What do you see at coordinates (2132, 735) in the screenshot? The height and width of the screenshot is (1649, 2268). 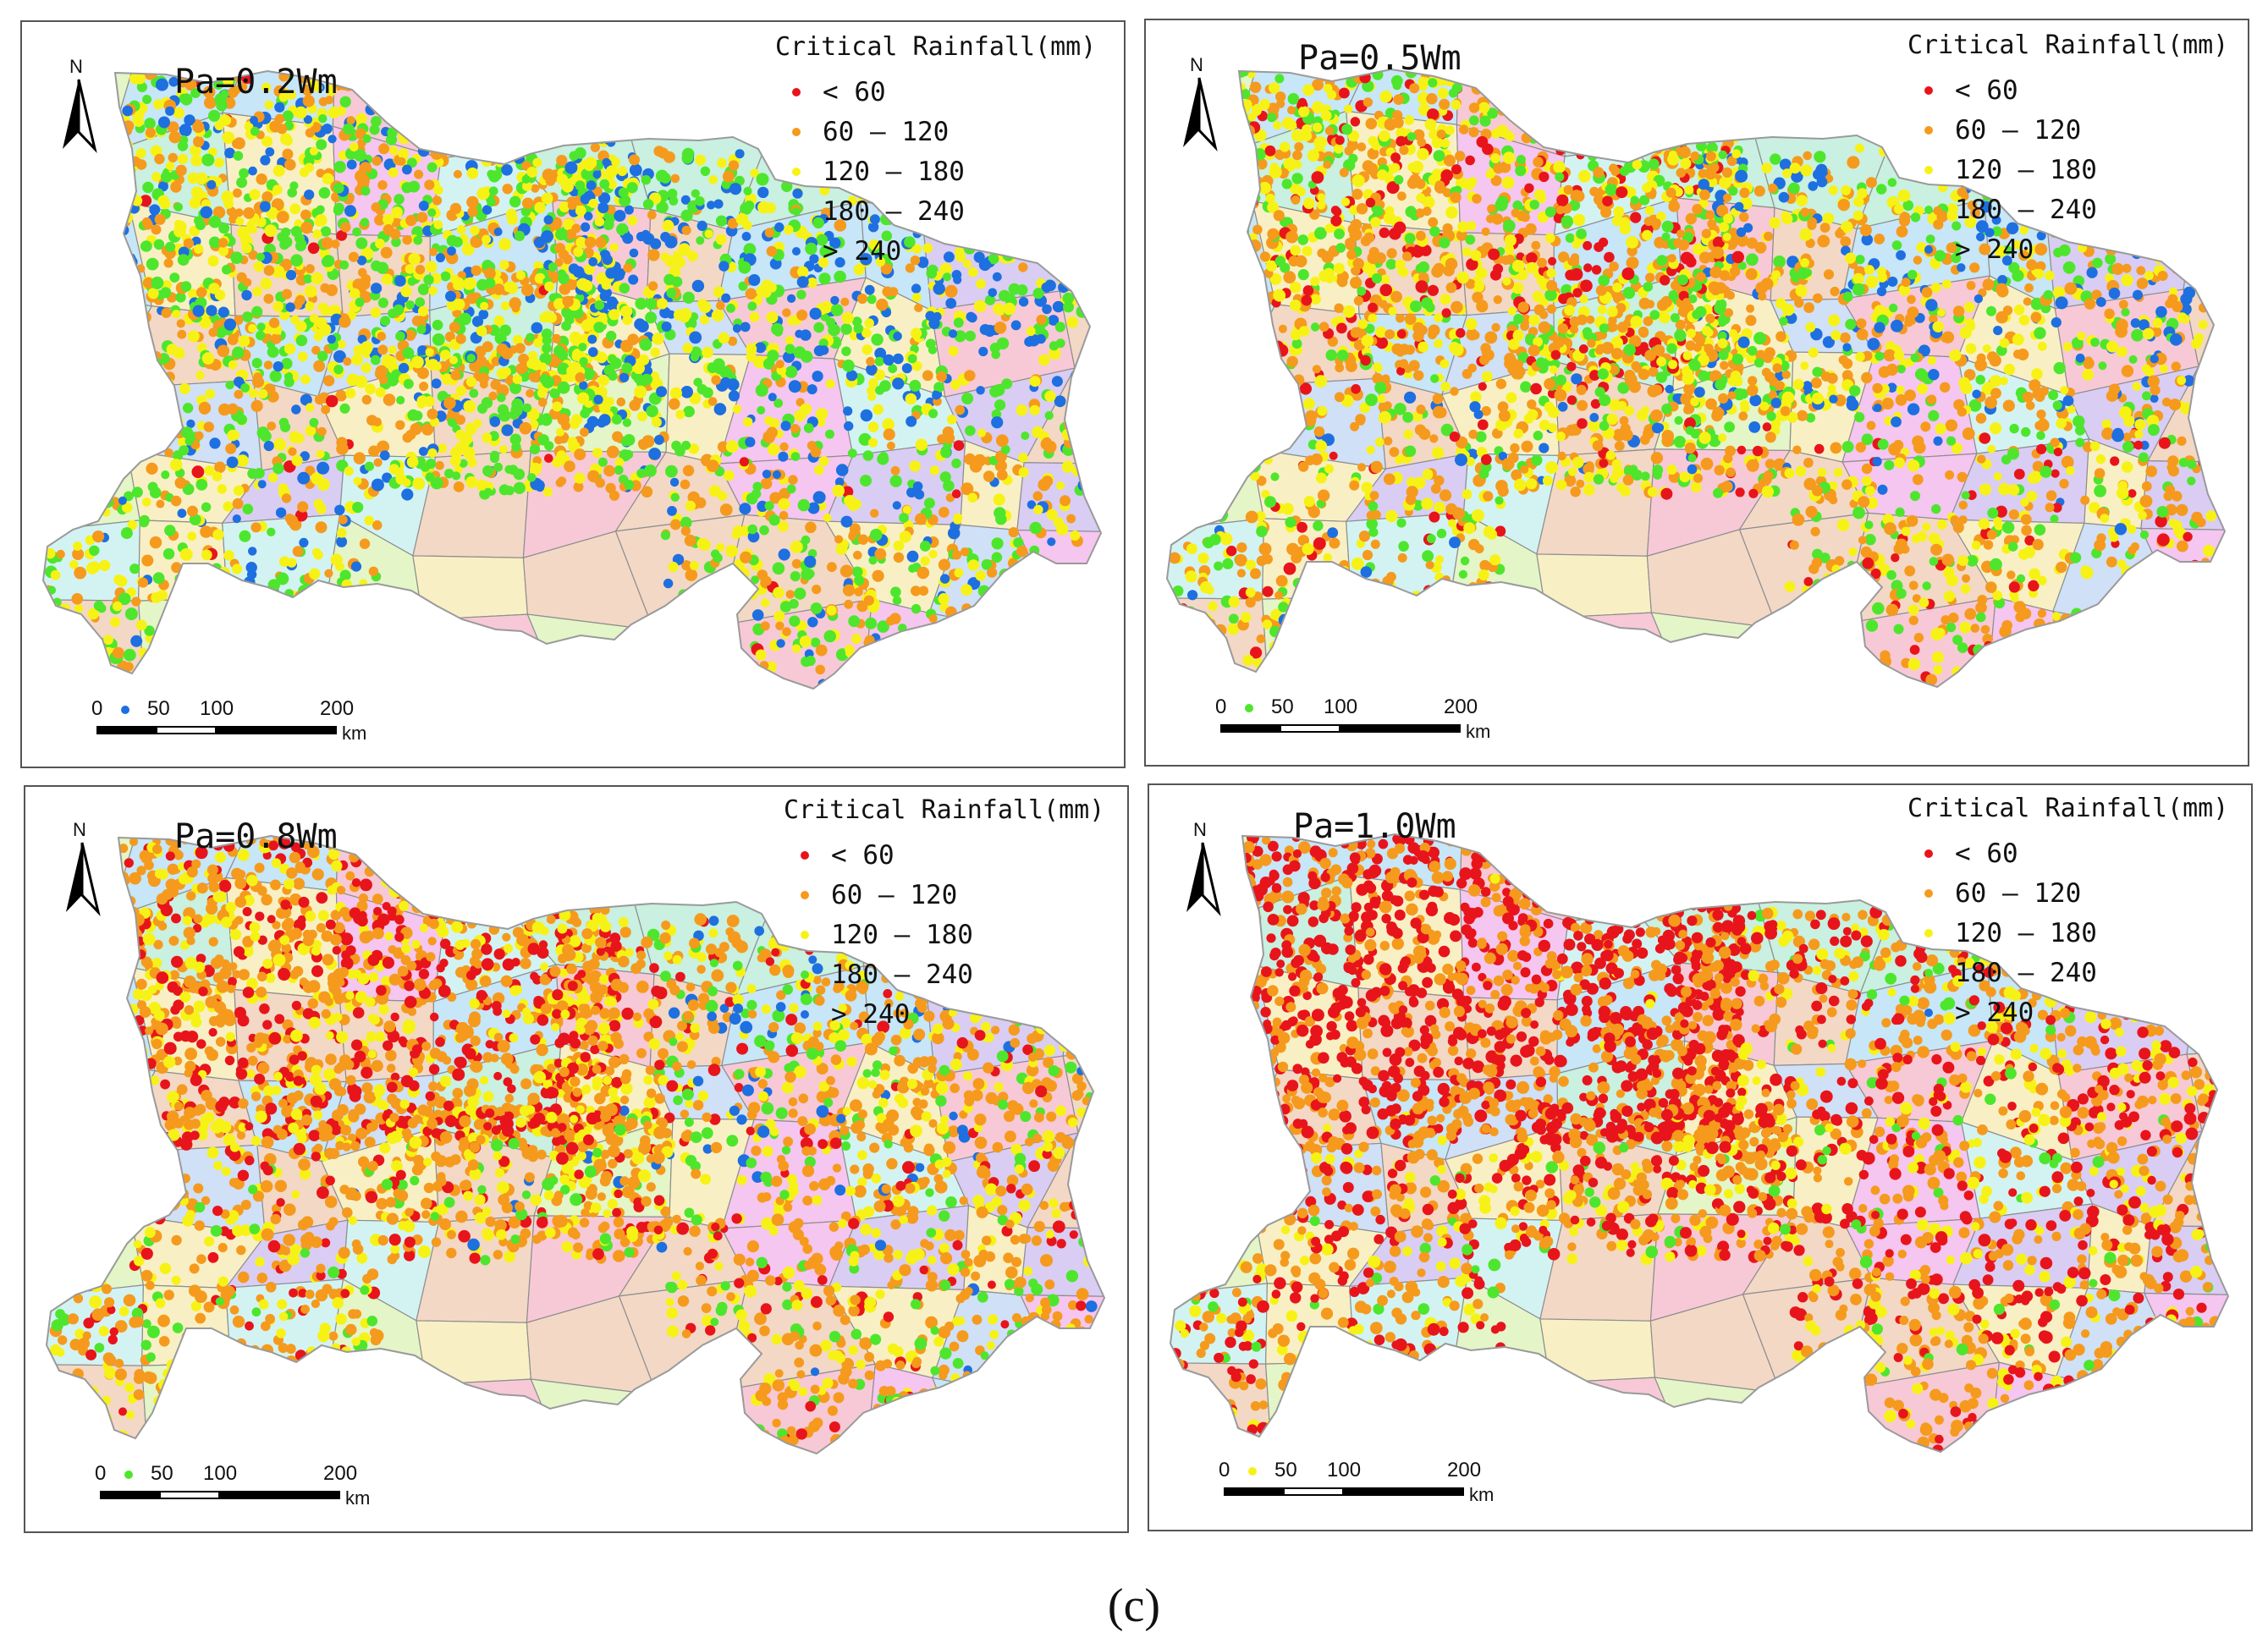 I see `district-region` at bounding box center [2132, 735].